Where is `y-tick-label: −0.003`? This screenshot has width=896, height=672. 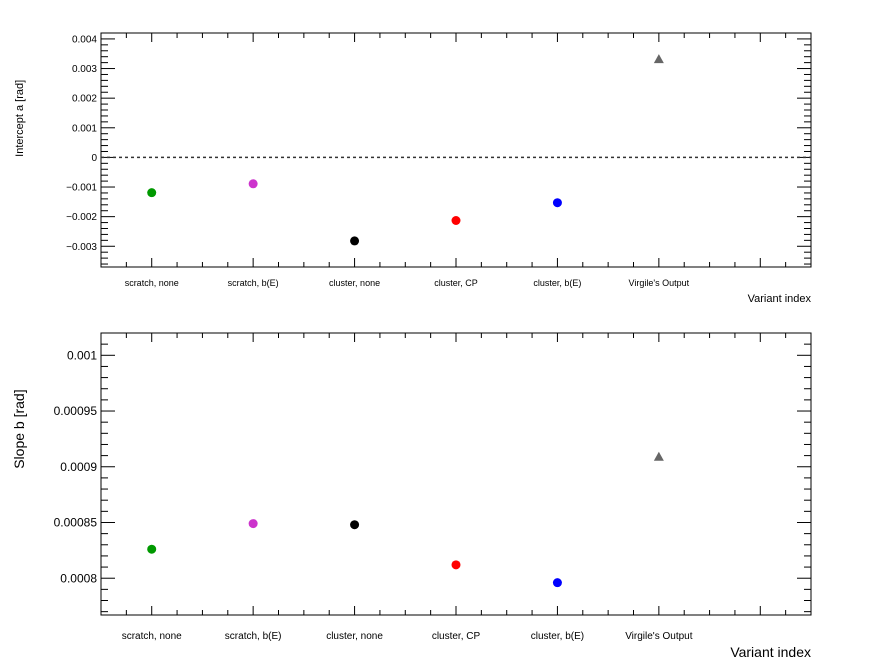 y-tick-label: −0.003 is located at coordinates (81, 247).